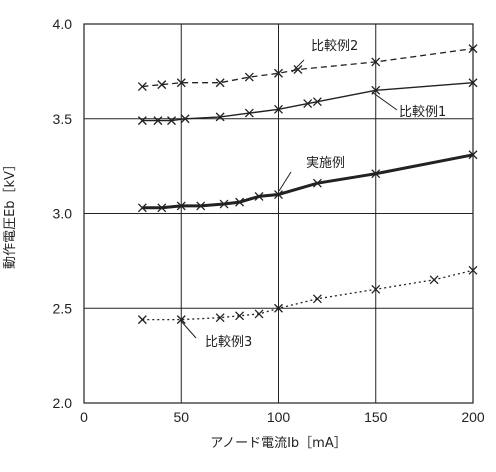 The width and height of the screenshot is (496, 472). What do you see at coordinates (311, 173) in the screenshot?
I see `label-example: 実施例` at bounding box center [311, 173].